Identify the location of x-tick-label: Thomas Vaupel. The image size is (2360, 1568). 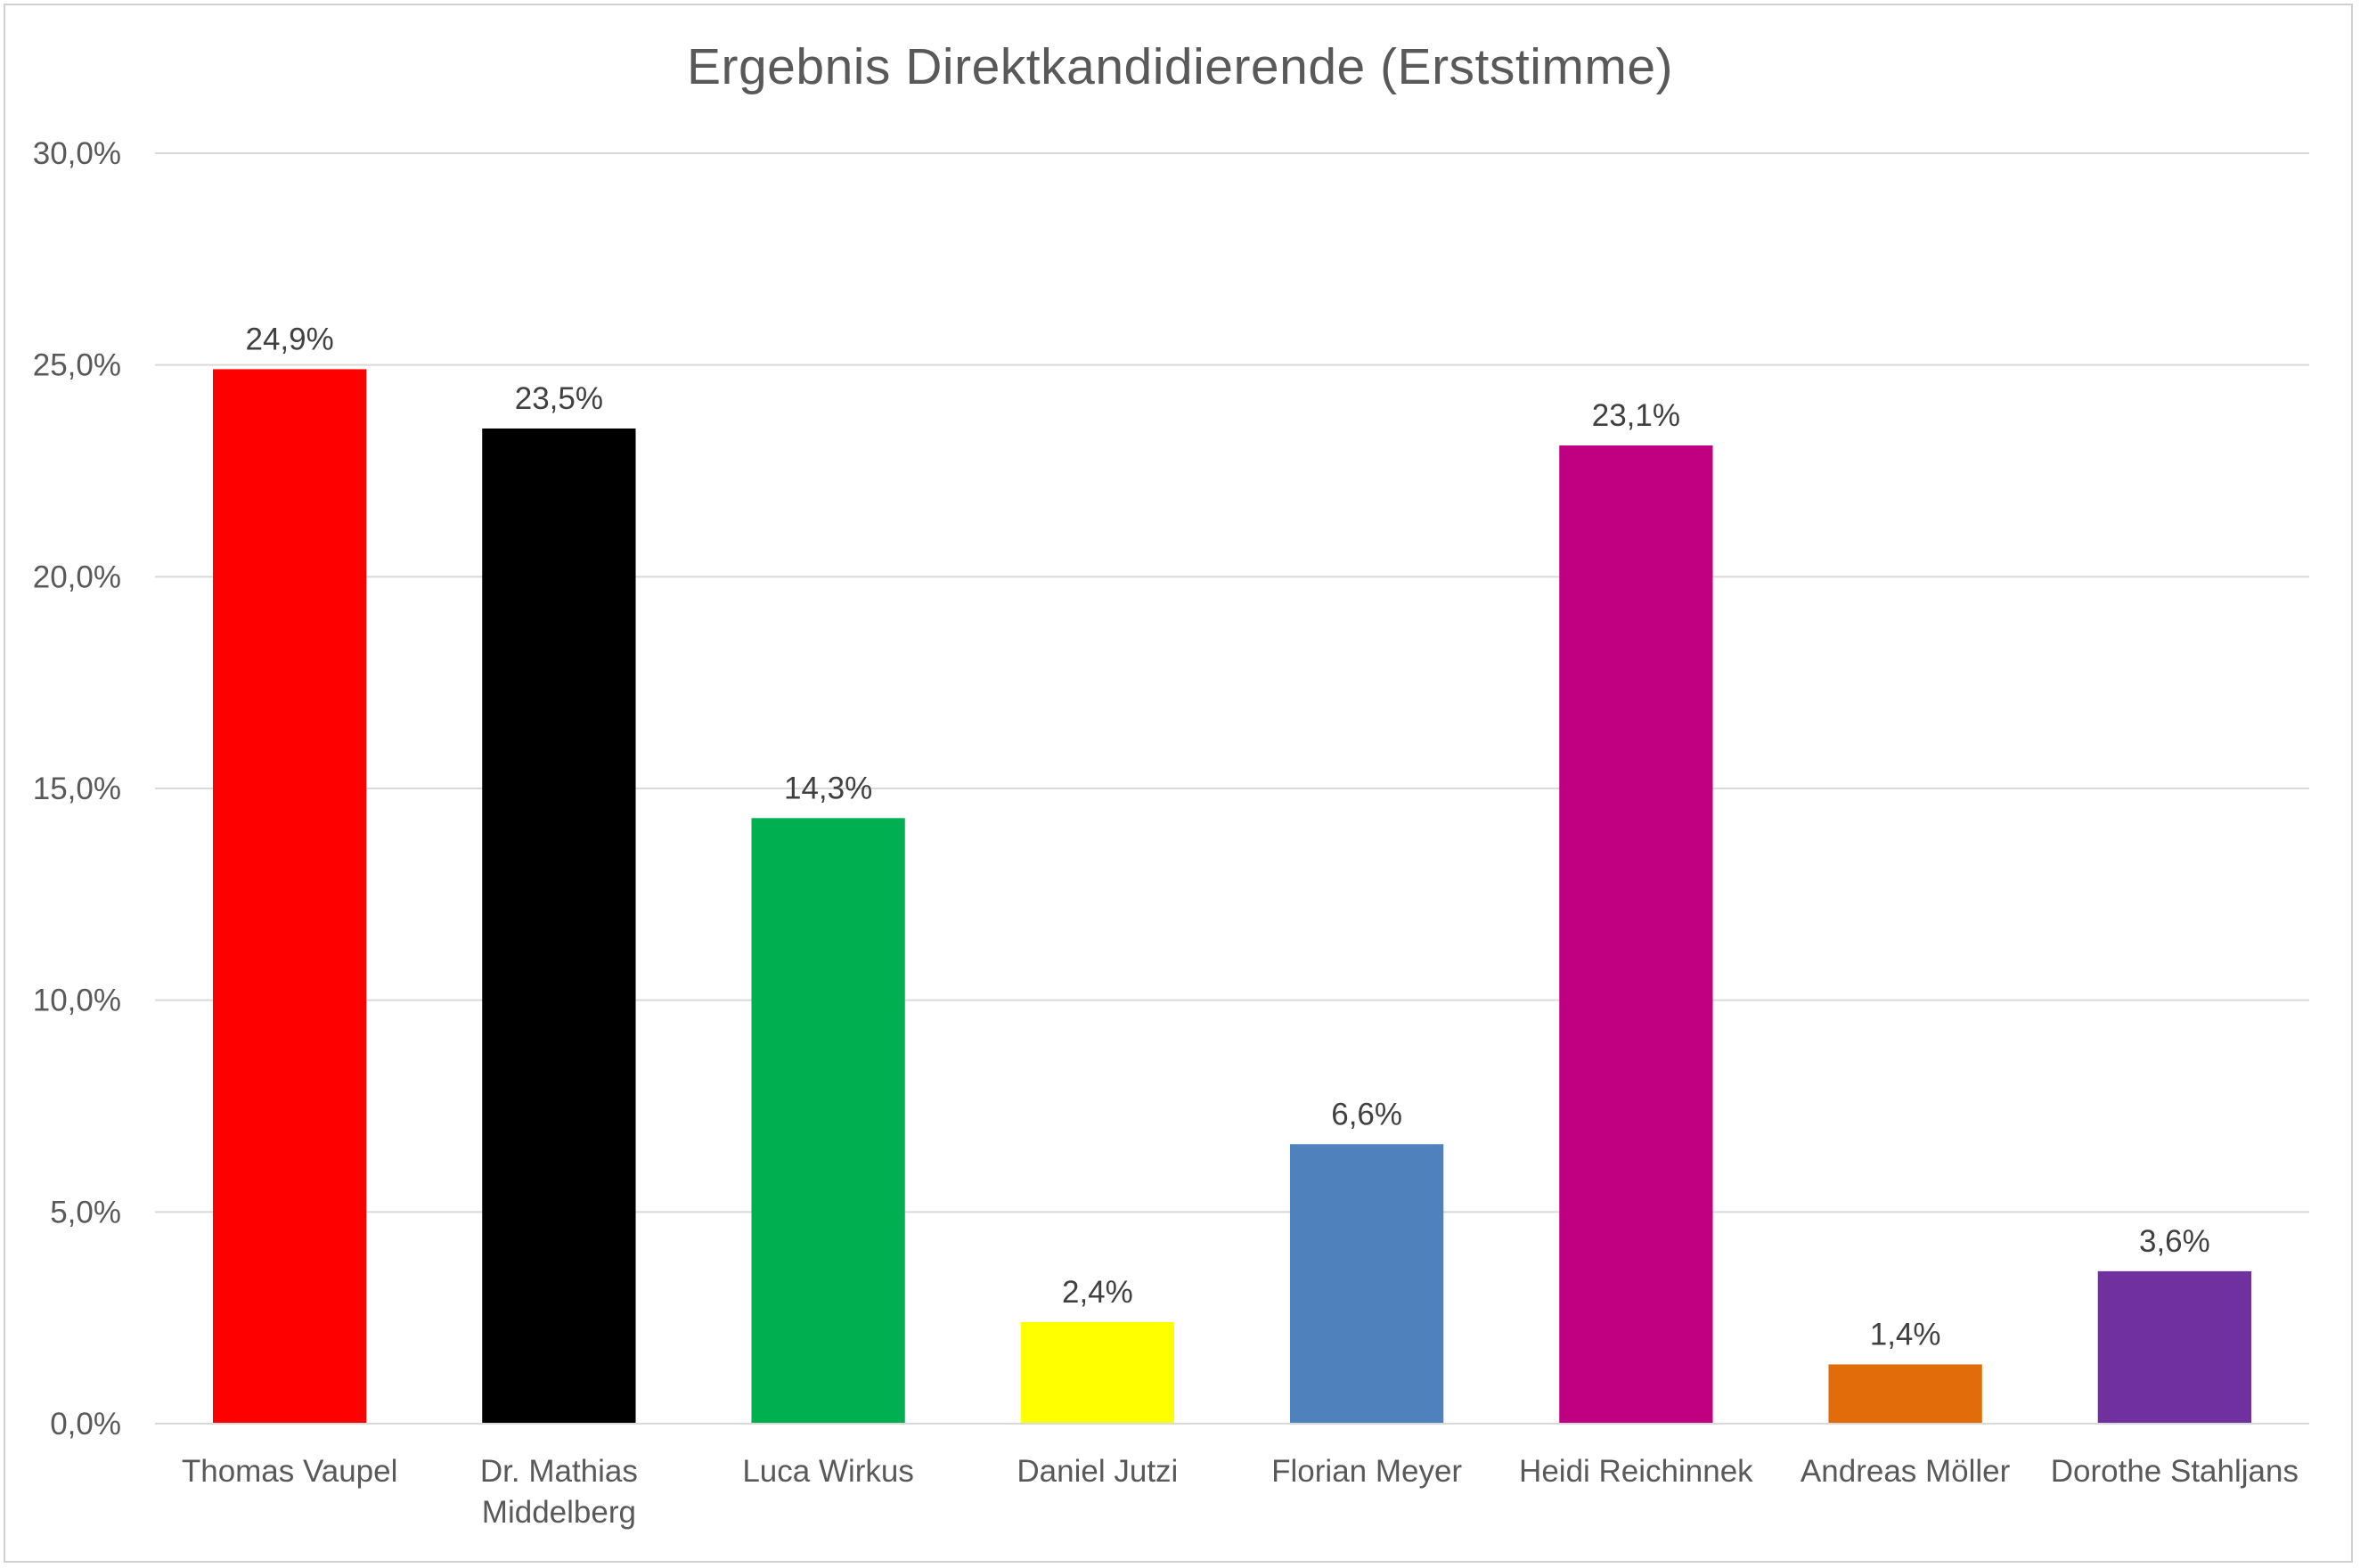
(290, 1471).